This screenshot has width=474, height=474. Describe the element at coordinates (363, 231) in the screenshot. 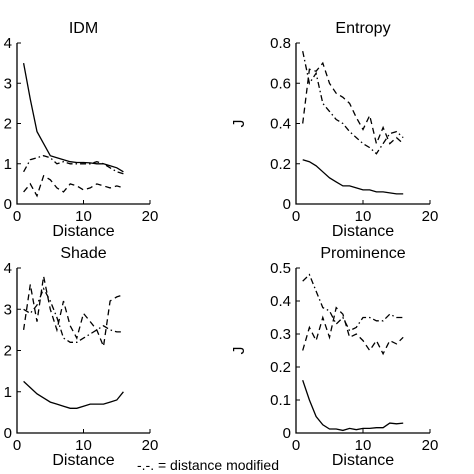

I see `xlabel-entropy: Distance` at that location.